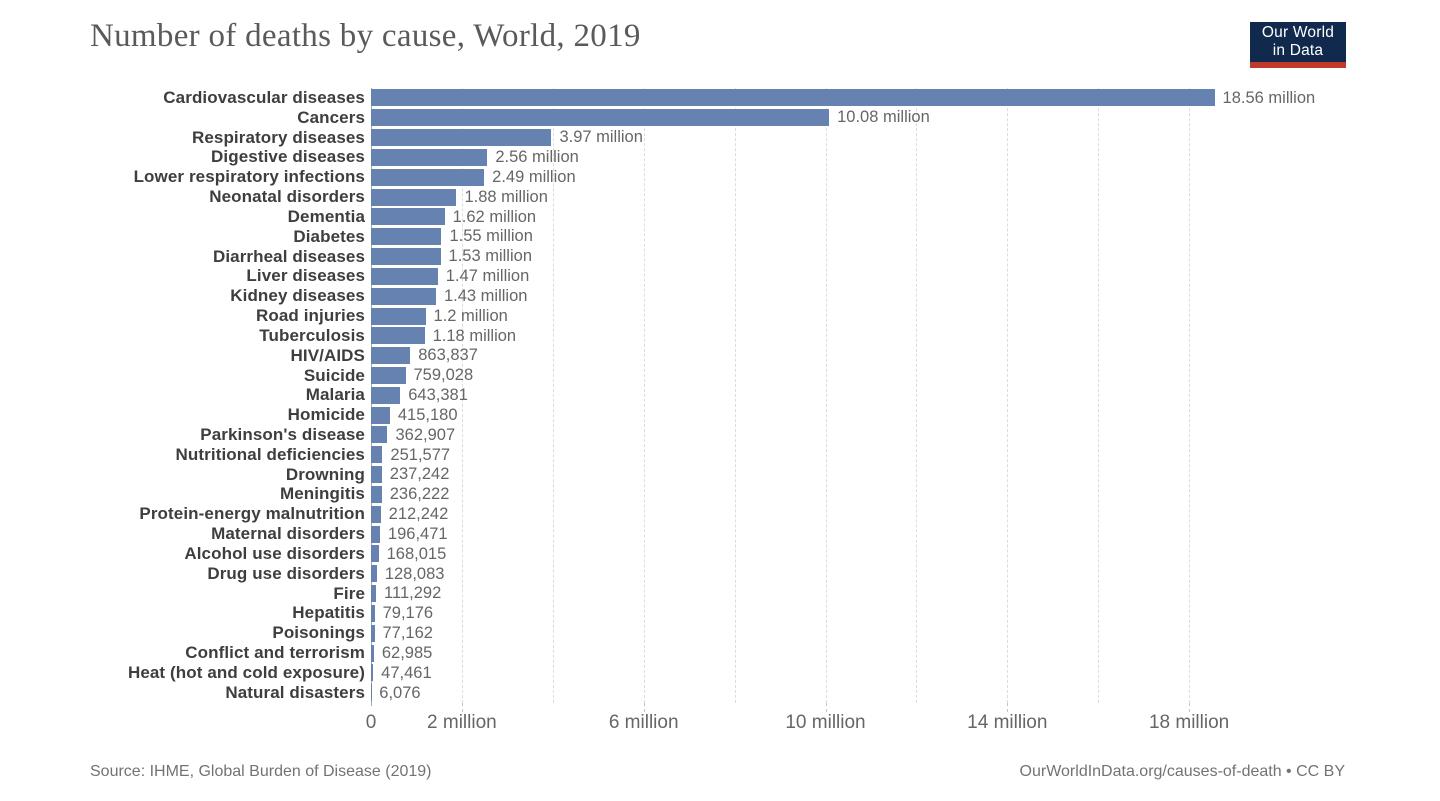 The width and height of the screenshot is (1440, 801). What do you see at coordinates (286, 573) in the screenshot?
I see `category-label: Drug use disorders` at bounding box center [286, 573].